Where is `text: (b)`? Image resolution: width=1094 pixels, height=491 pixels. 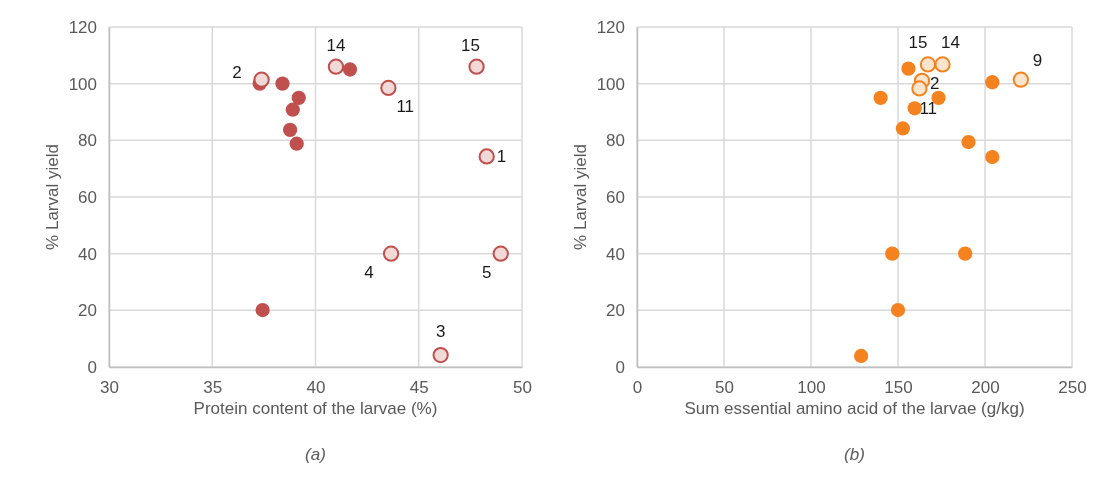
text: (b) is located at coordinates (854, 454).